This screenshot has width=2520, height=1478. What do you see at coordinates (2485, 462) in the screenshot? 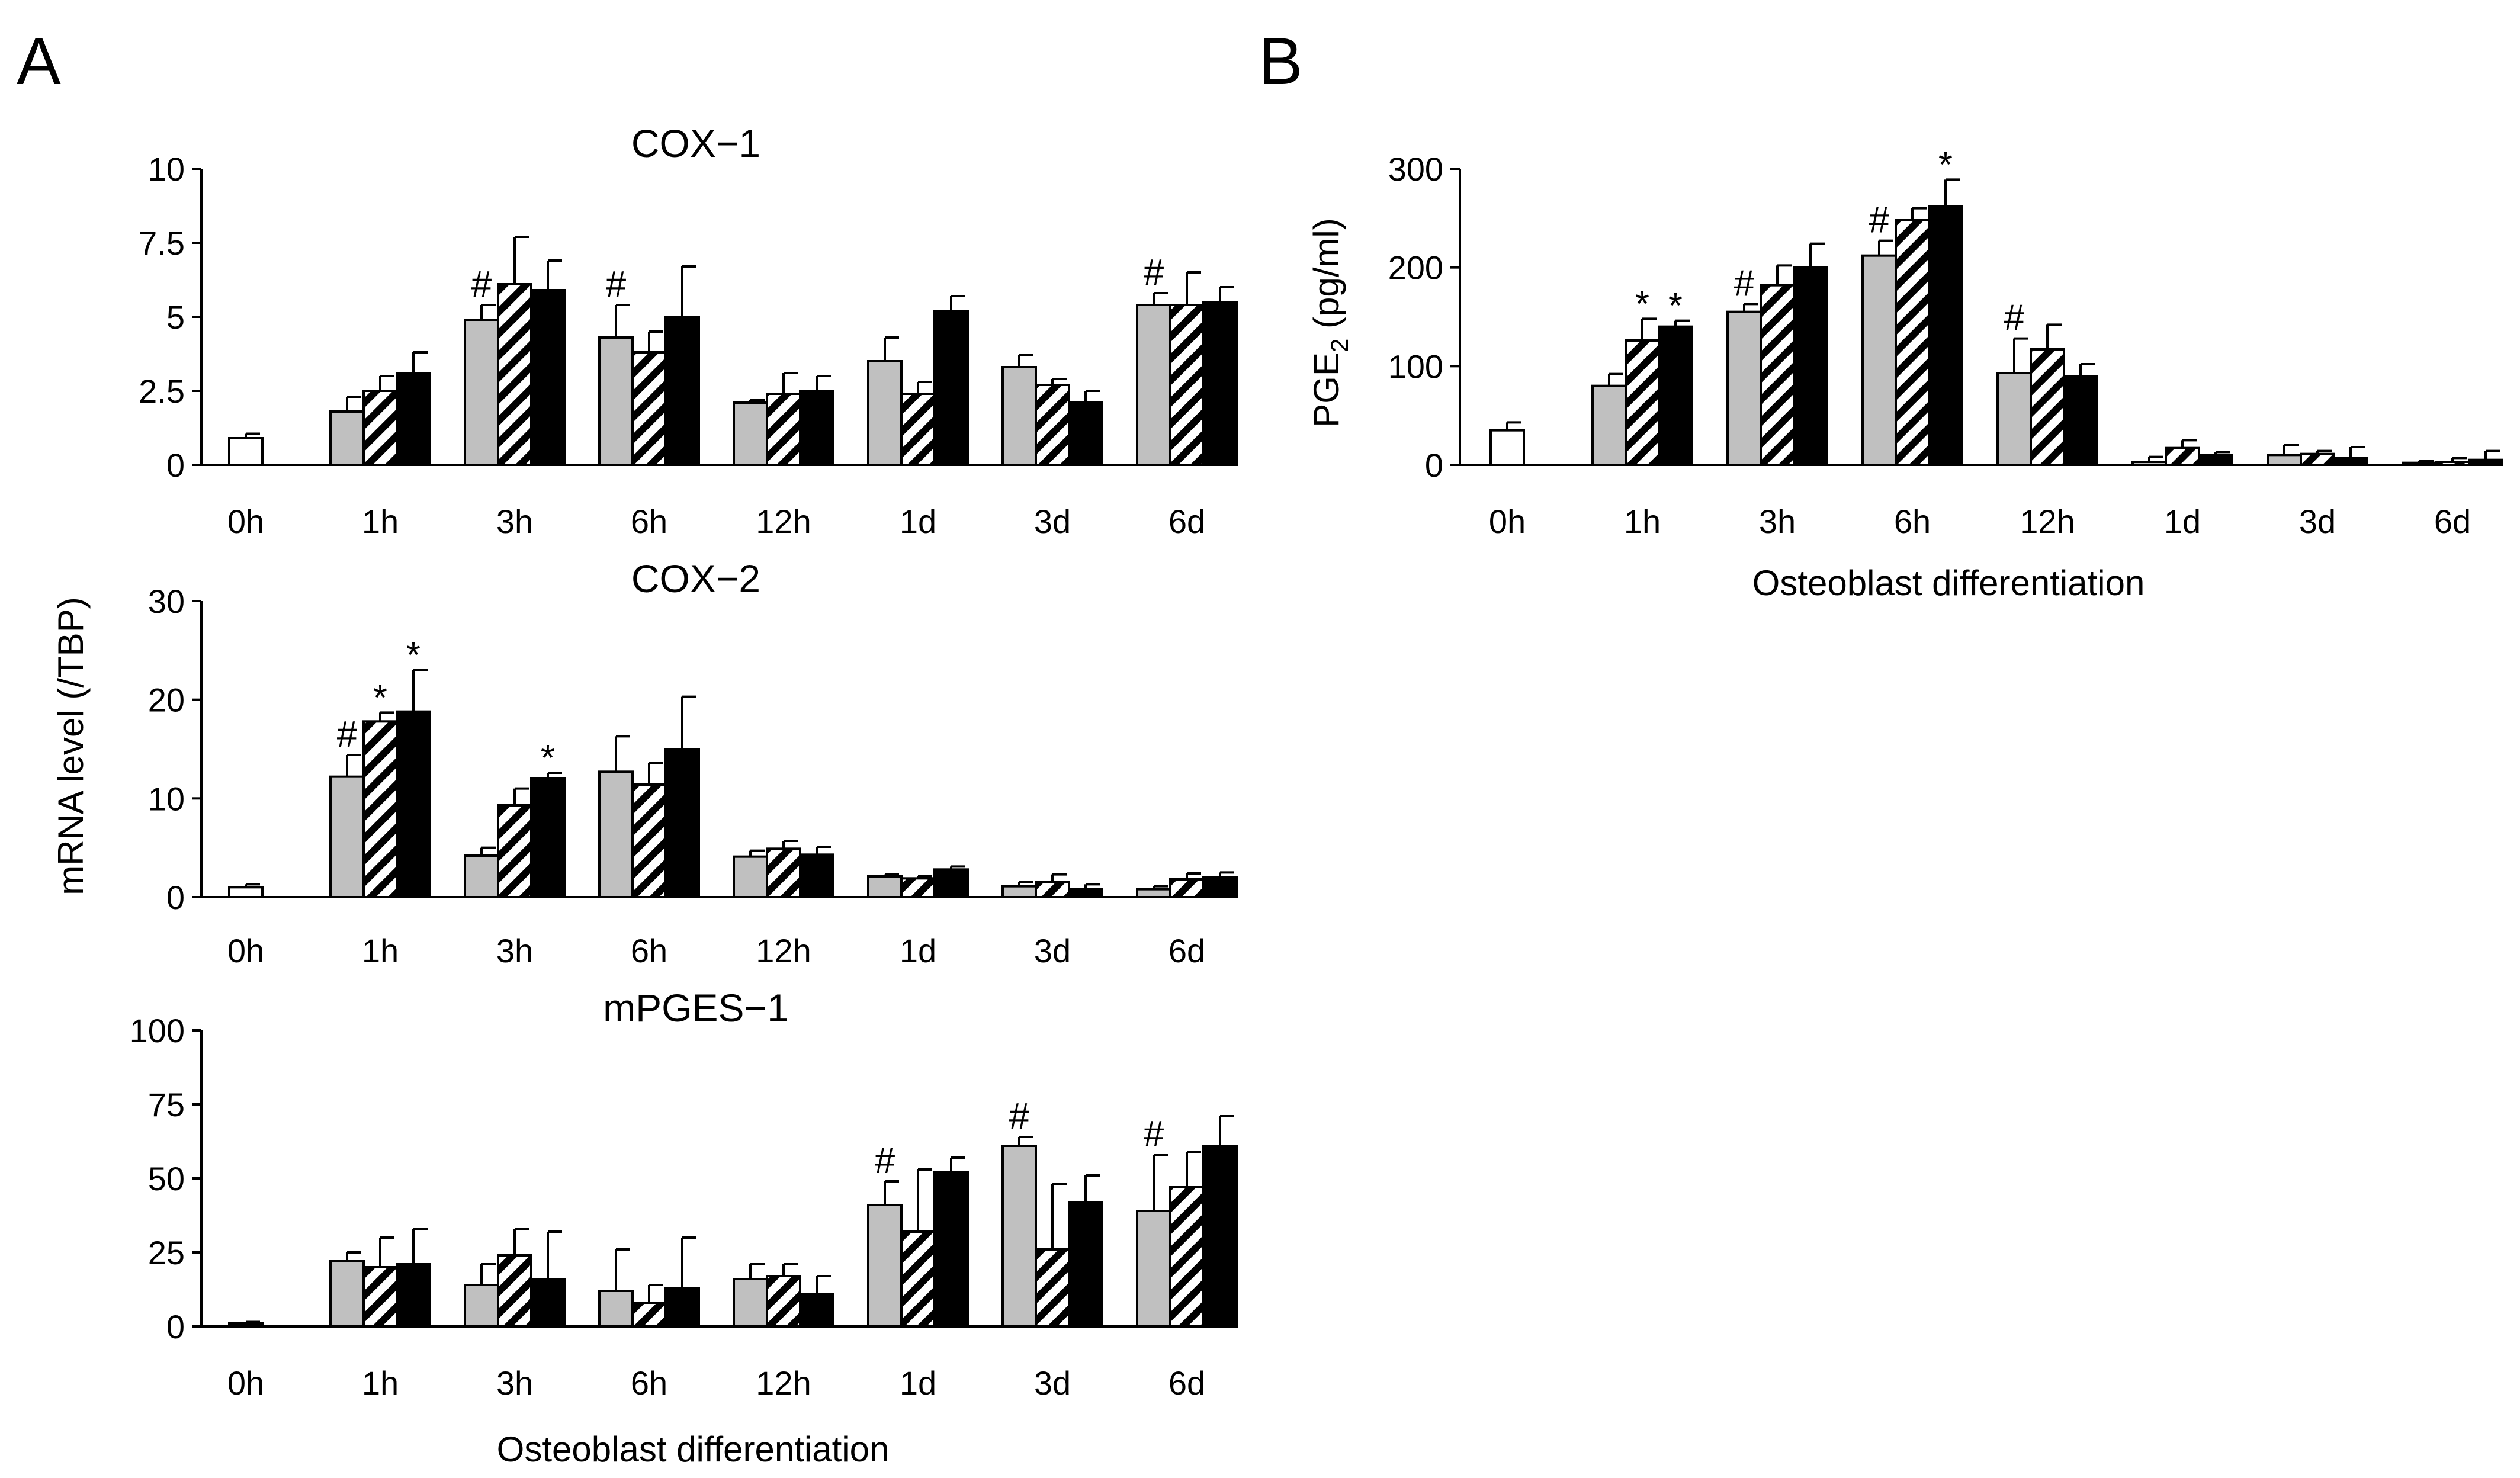
I see `pge2-bar-black-6d` at bounding box center [2485, 462].